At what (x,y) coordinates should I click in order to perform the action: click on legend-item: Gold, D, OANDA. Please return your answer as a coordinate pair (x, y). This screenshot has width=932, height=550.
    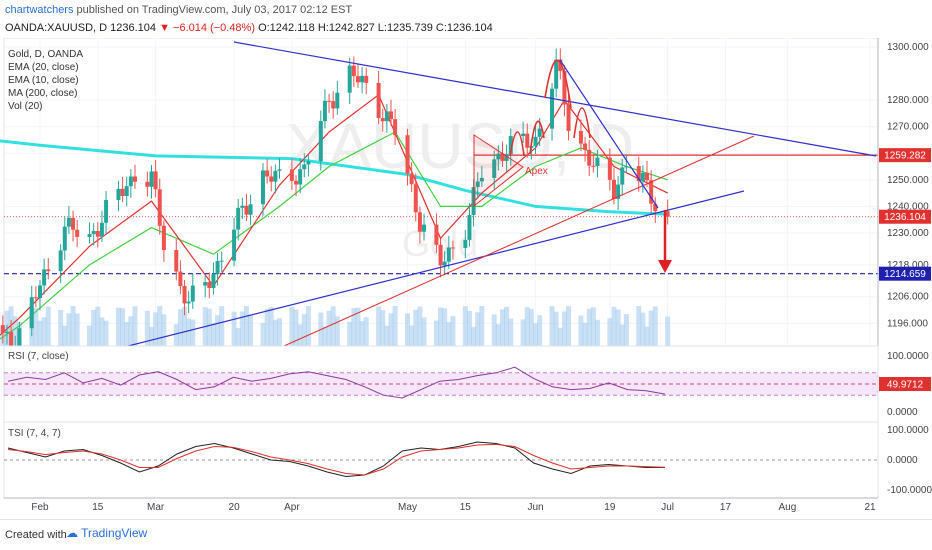
    Looking at the image, I should click on (45, 54).